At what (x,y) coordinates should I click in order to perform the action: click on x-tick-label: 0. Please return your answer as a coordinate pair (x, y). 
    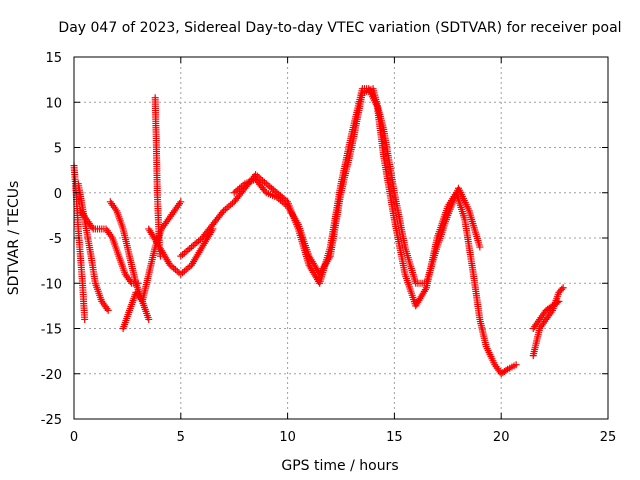
    Looking at the image, I should click on (74, 437).